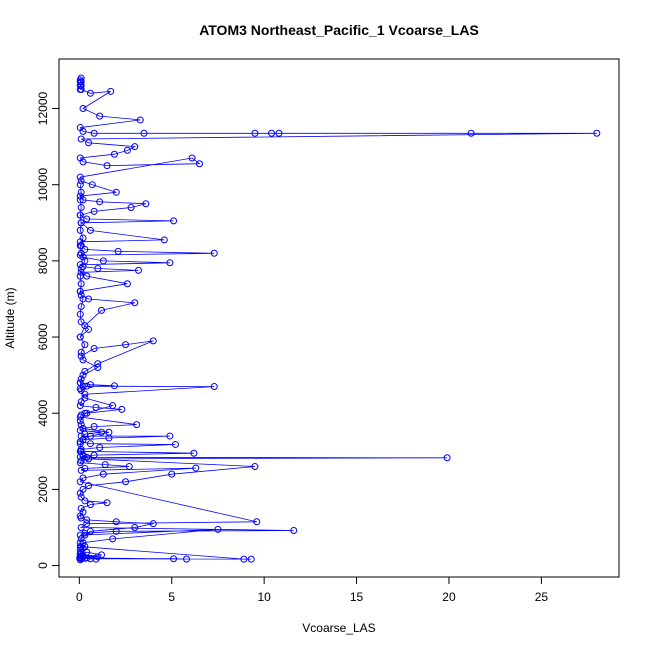 Image resolution: width=650 pixels, height=650 pixels. Describe the element at coordinates (43, 489) in the screenshot. I see `y-tick-label: 2000` at that location.